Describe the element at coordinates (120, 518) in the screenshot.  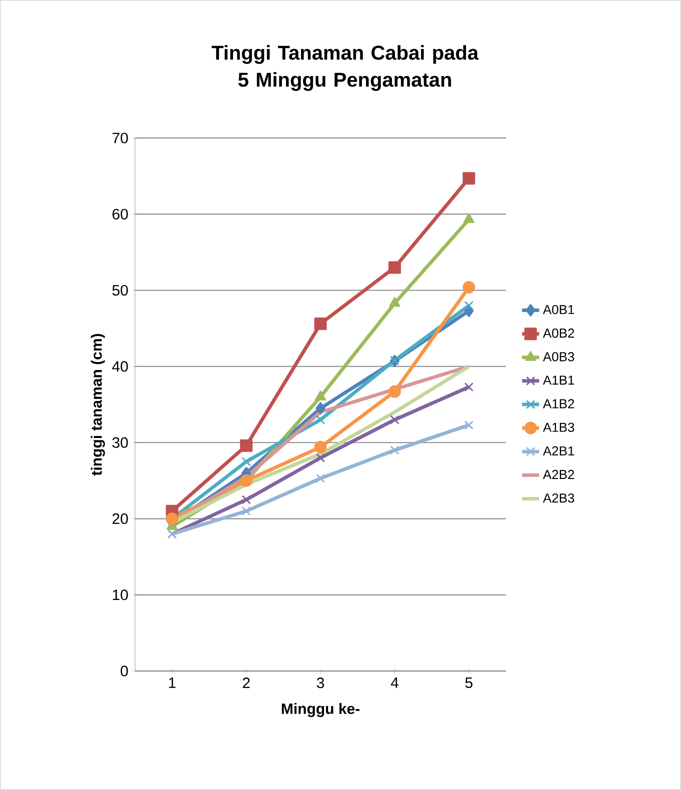
I see `y-tick-label: 20` at that location.